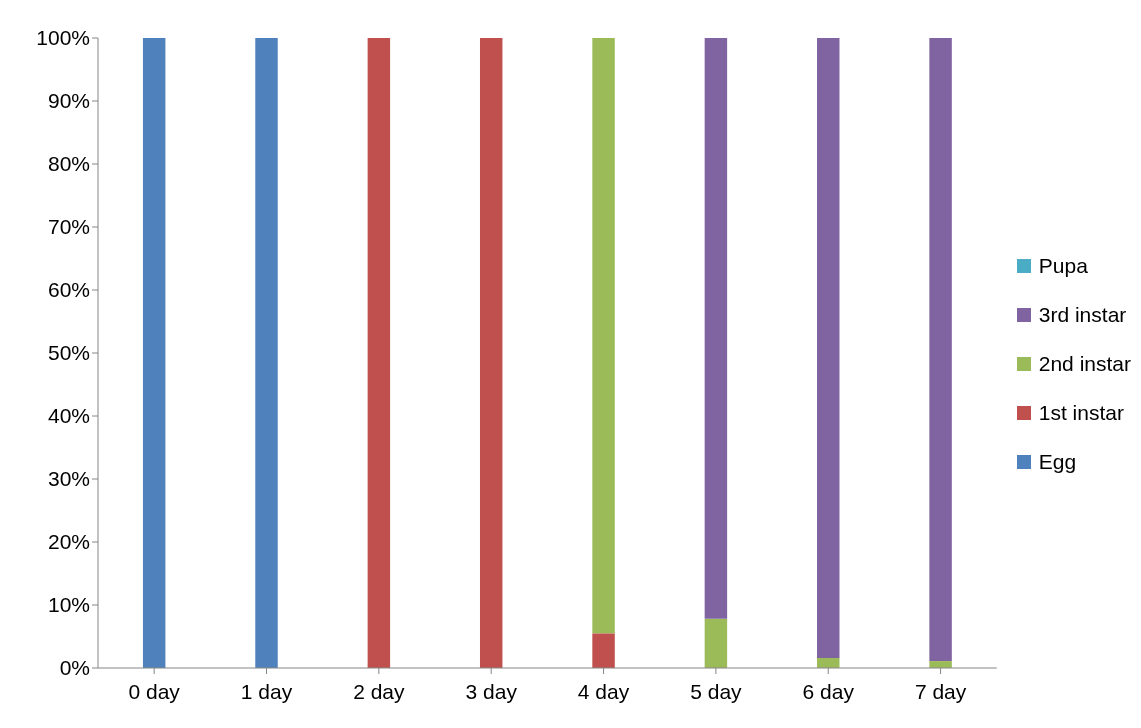  What do you see at coordinates (68, 353) in the screenshot?
I see `y-tick-label: 50%` at bounding box center [68, 353].